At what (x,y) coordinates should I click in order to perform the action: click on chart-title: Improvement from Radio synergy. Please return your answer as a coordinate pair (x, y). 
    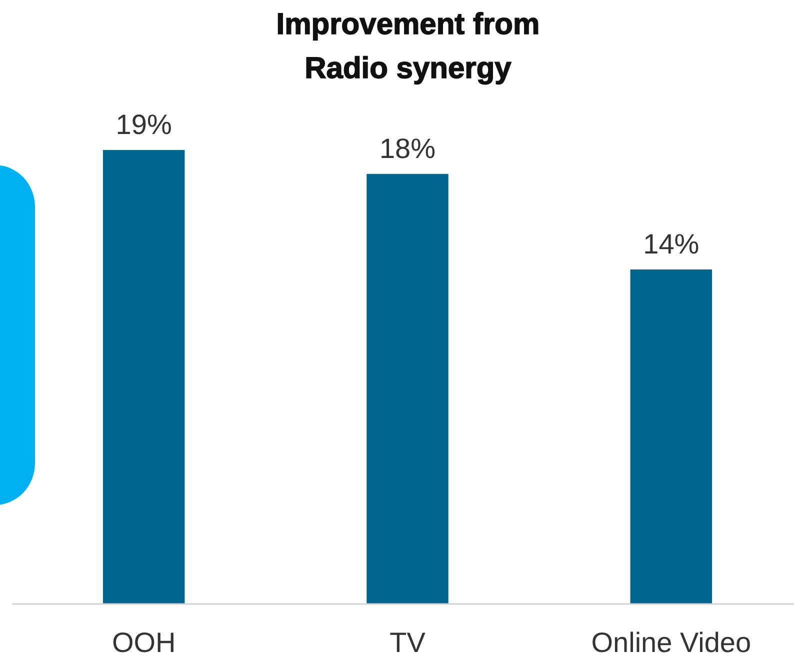
    Looking at the image, I should click on (408, 46).